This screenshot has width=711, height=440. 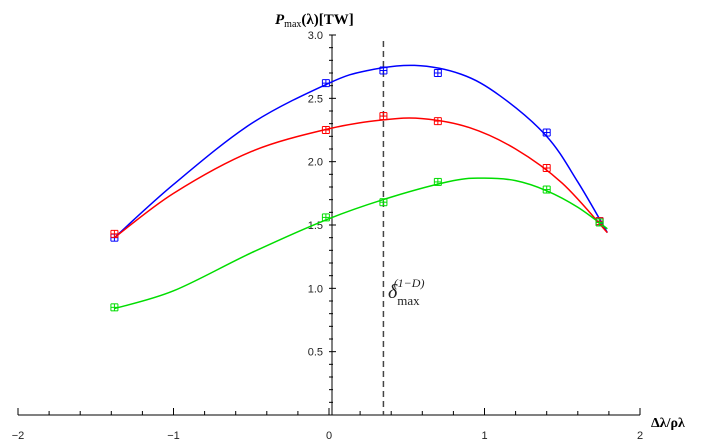 What do you see at coordinates (315, 289) in the screenshot?
I see `y-tick-label: 1.0` at bounding box center [315, 289].